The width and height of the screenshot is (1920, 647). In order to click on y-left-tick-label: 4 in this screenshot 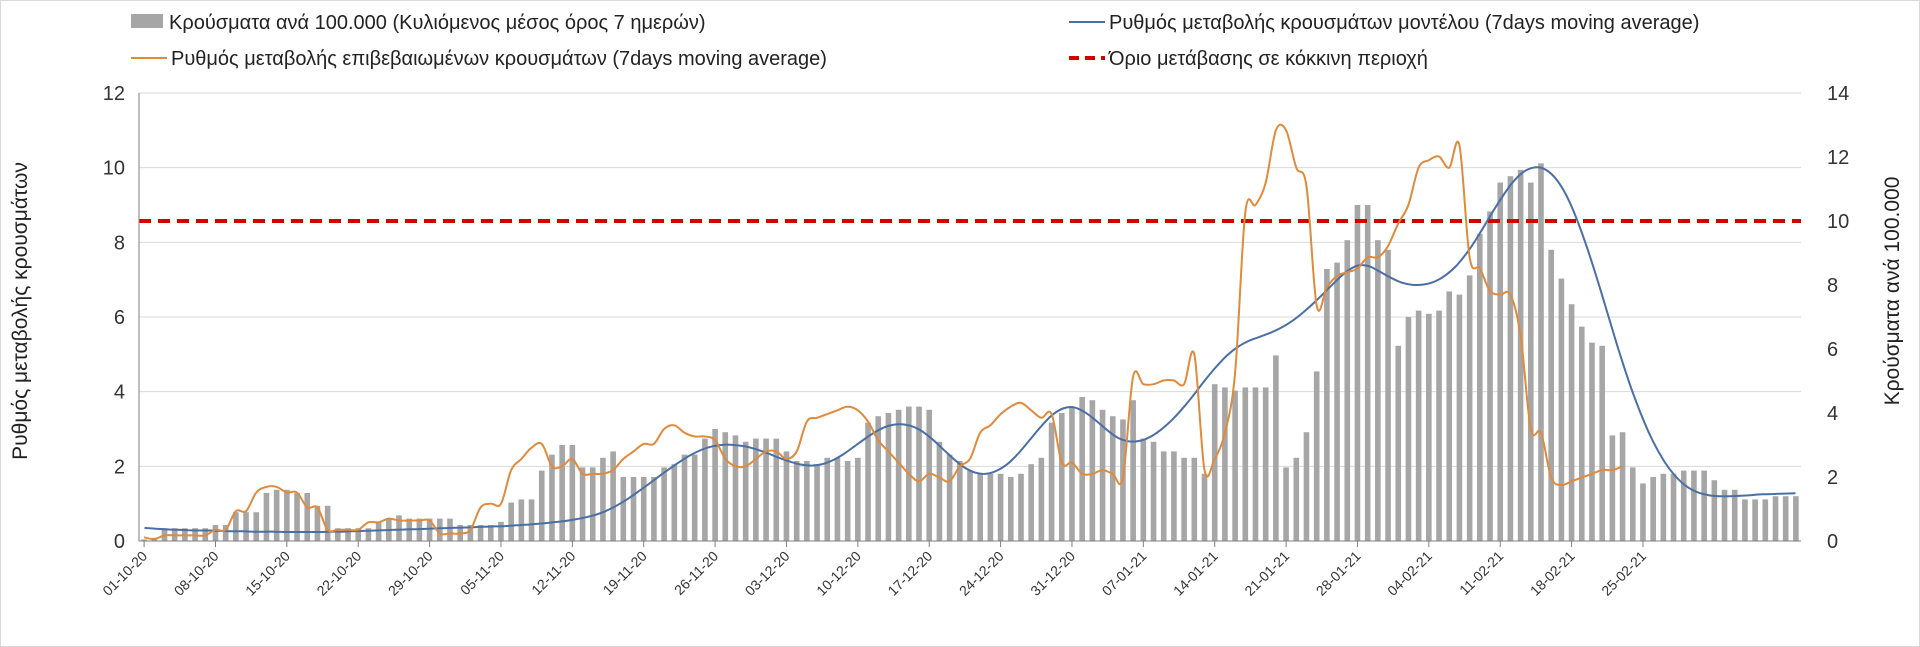, I will do `click(119, 393)`.